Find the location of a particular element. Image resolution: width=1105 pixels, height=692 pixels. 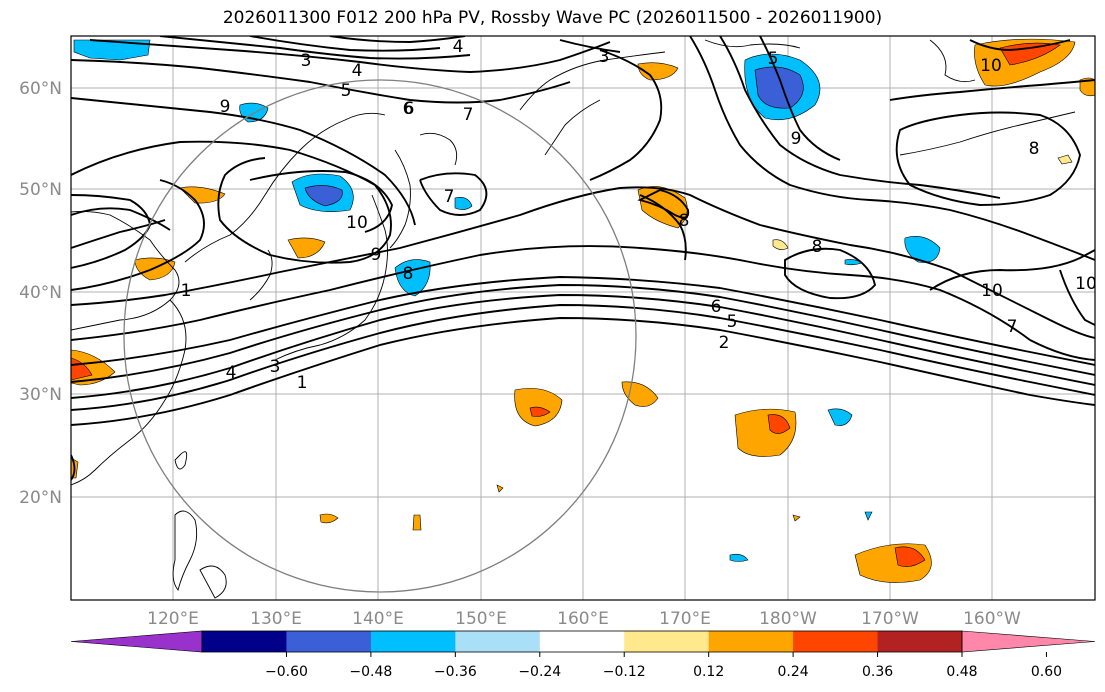

lon-label: 130°E is located at coordinates (276, 619).